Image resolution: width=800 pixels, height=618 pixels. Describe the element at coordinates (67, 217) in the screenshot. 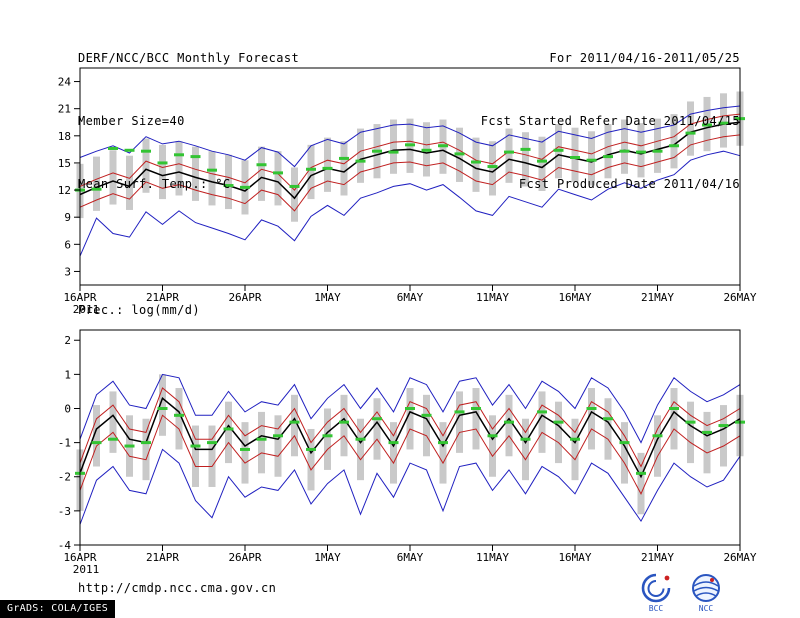

I see `svg-text: 9` at that location.